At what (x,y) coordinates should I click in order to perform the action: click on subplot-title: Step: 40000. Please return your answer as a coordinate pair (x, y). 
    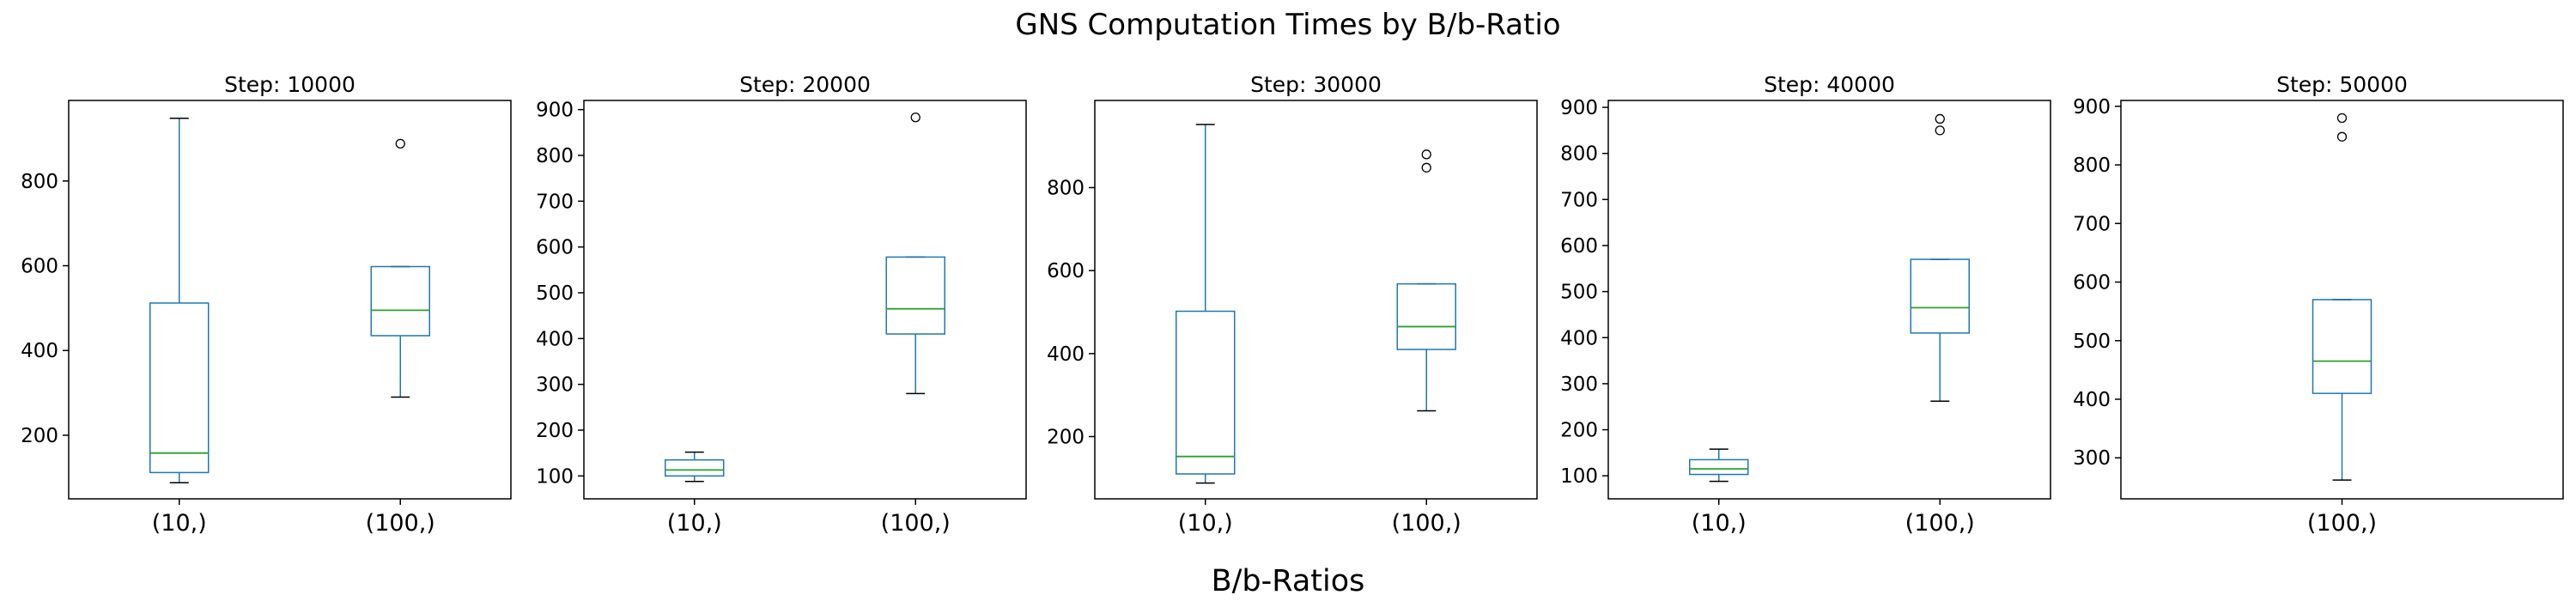
    Looking at the image, I should click on (1829, 84).